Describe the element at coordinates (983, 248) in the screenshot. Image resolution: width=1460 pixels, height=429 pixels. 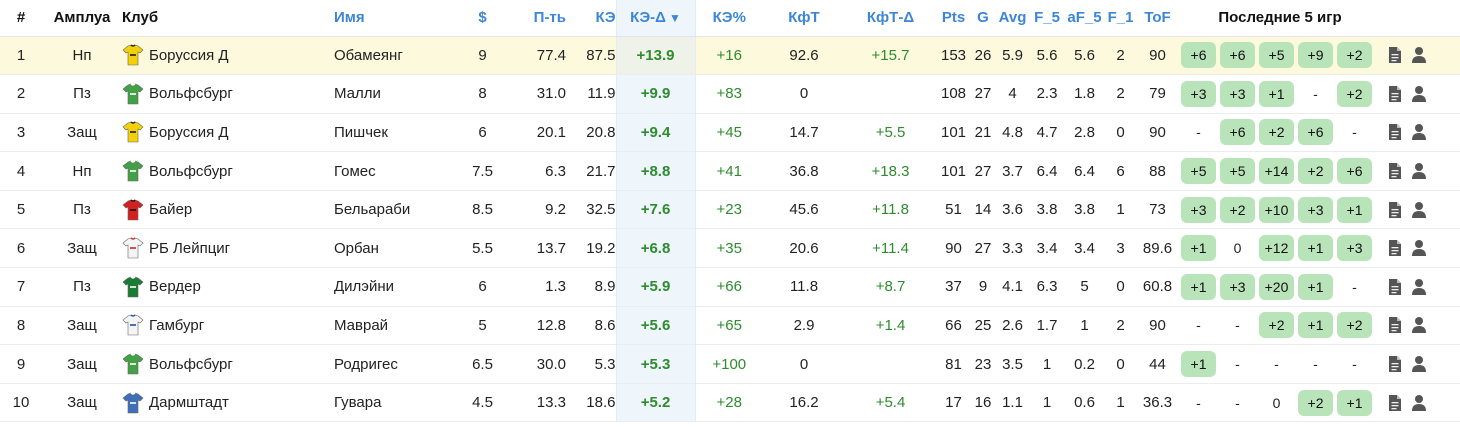
I see `g-cell: 27` at that location.